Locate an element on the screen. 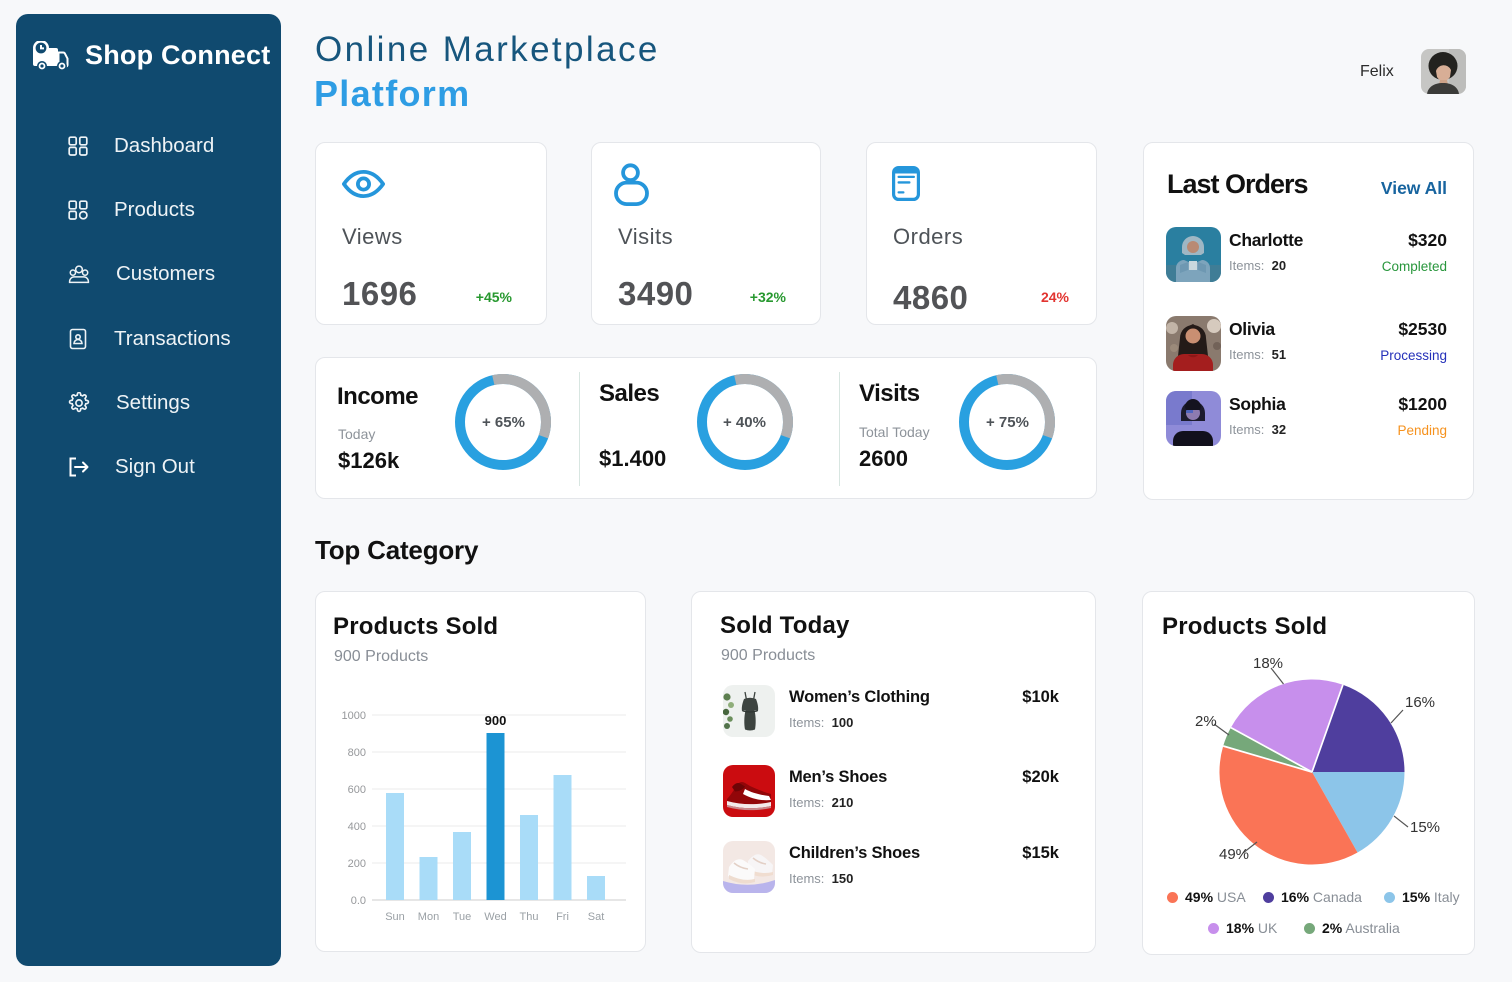  svg-text: 400 is located at coordinates (357, 827).